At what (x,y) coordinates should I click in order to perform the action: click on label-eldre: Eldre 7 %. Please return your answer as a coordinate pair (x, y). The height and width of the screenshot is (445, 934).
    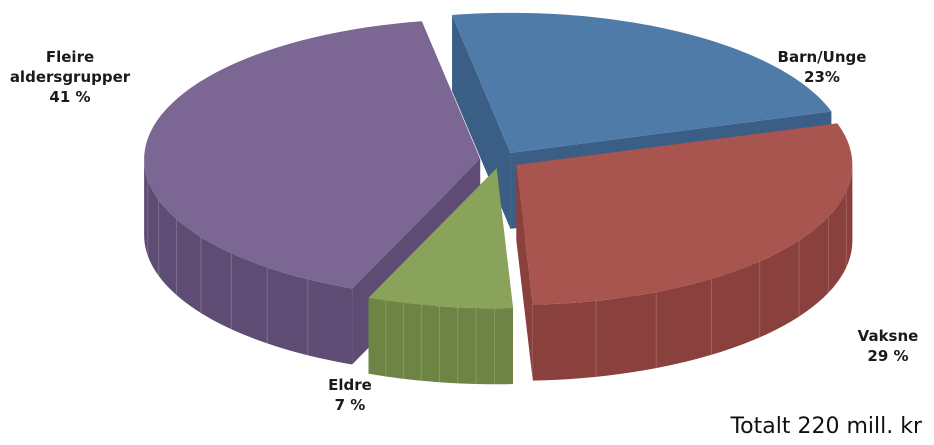
    Looking at the image, I should click on (350, 395).